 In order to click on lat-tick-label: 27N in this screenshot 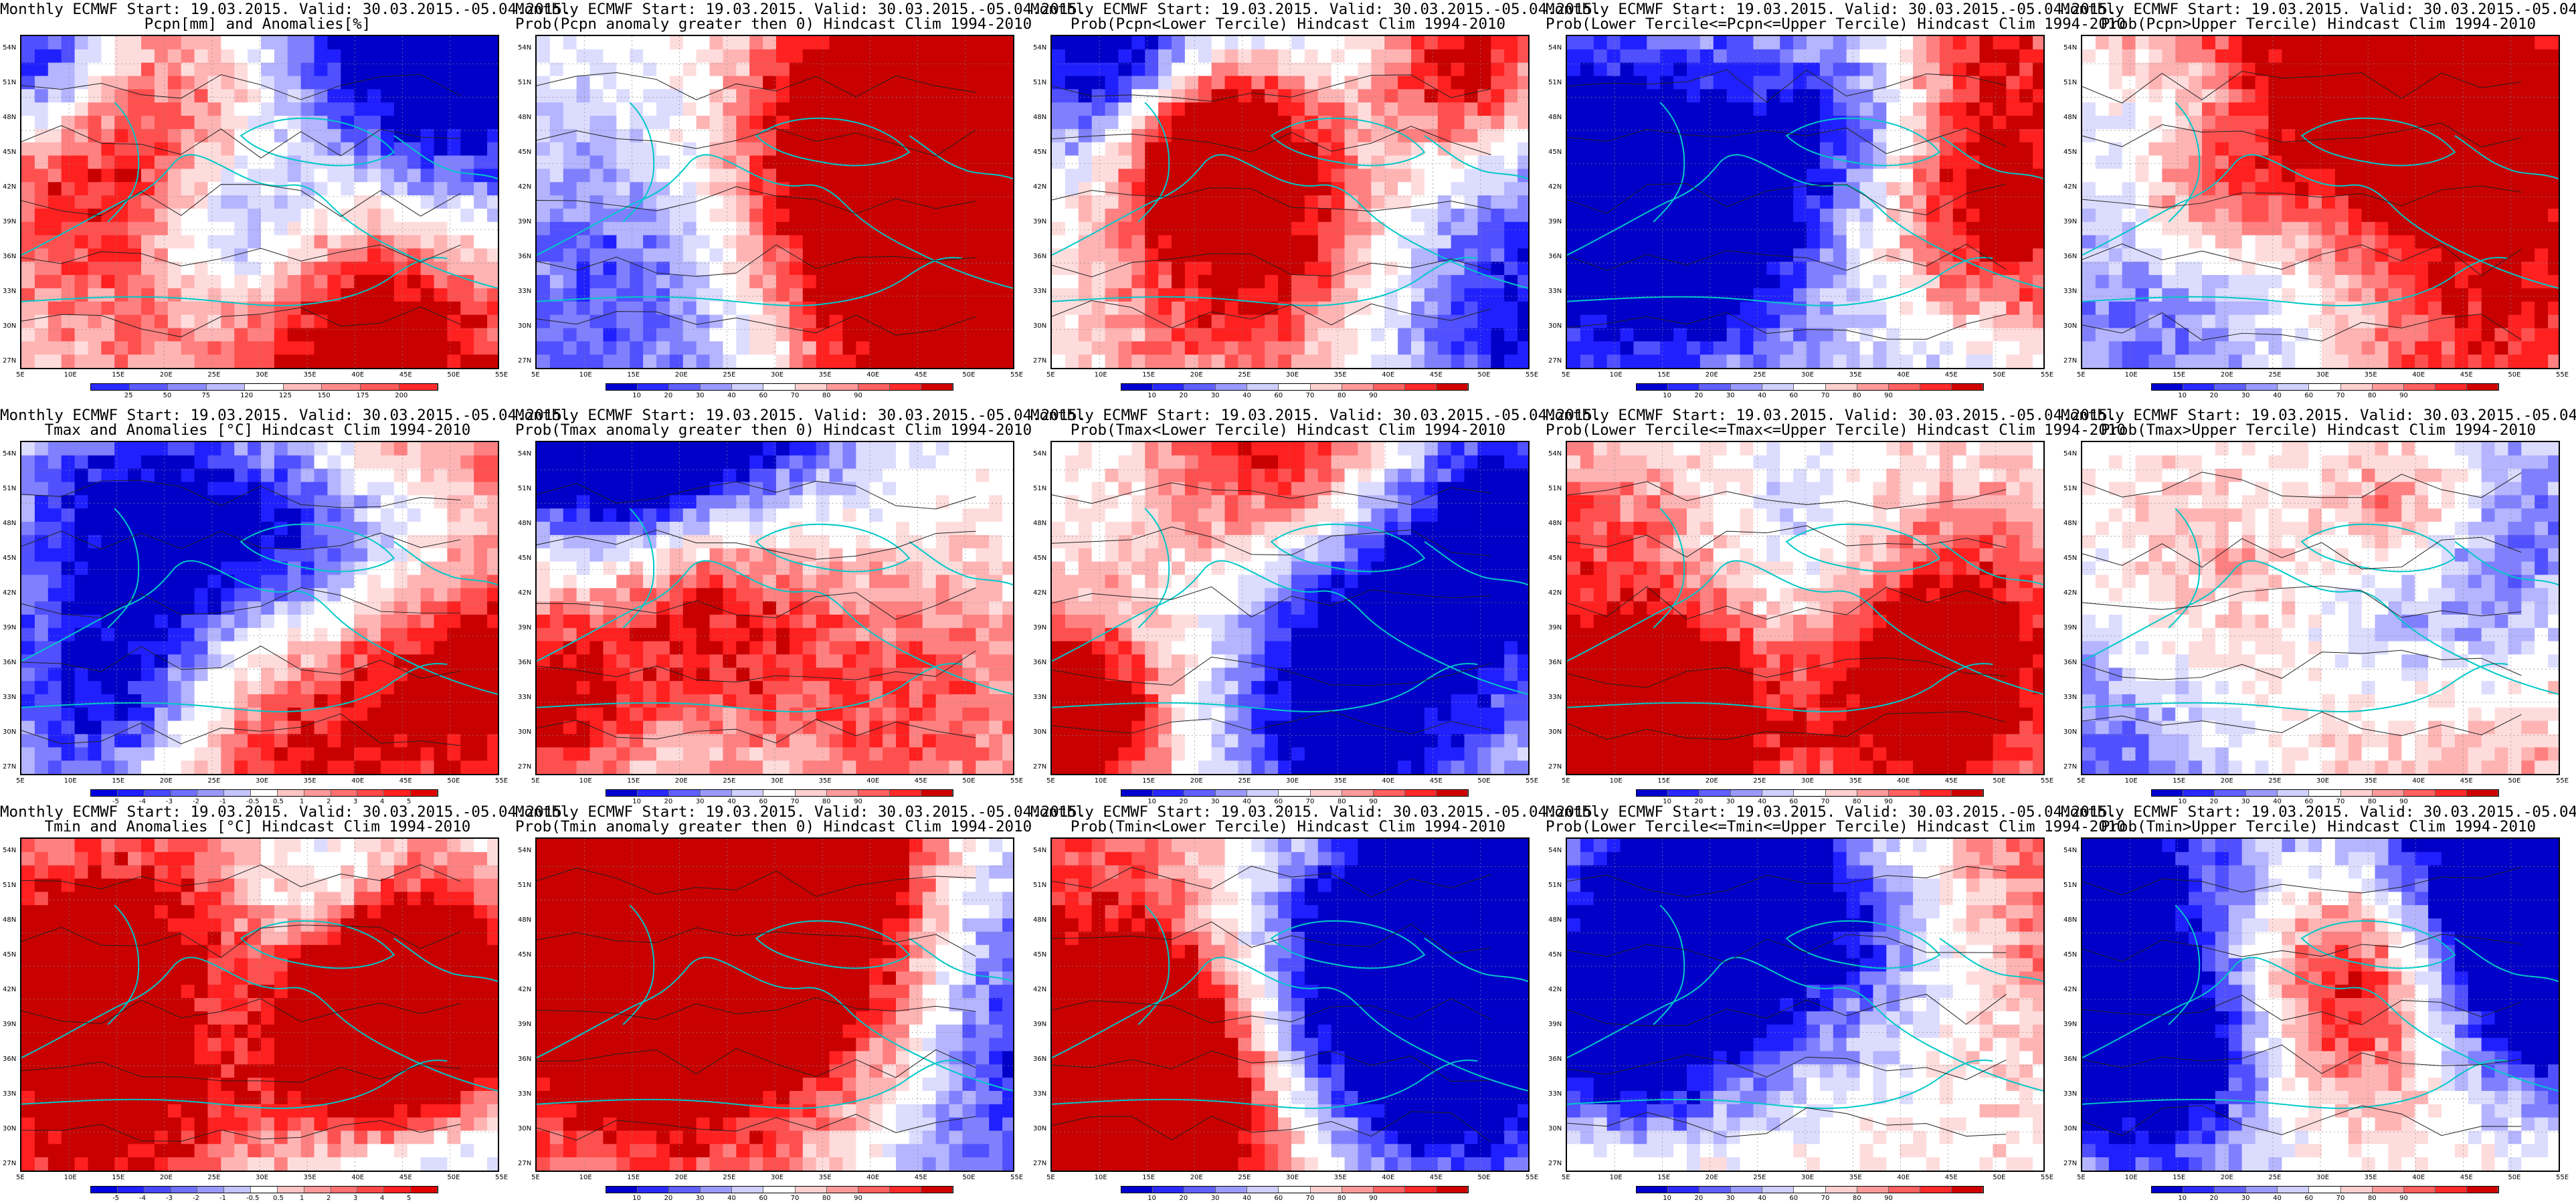, I will do `click(1555, 1163)`.